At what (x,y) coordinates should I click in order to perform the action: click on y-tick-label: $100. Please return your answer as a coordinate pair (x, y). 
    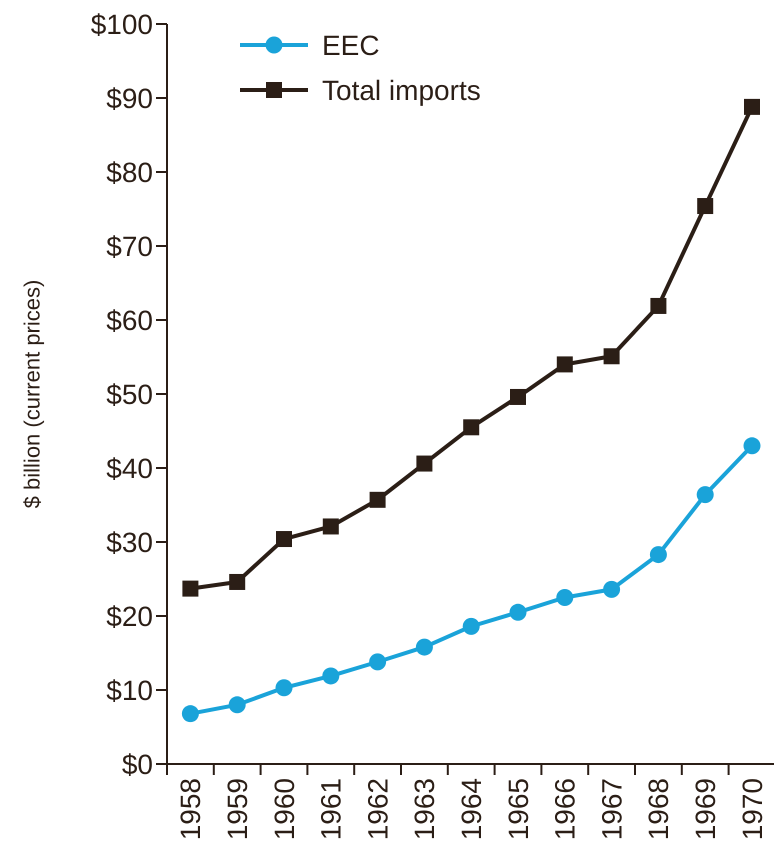
    Looking at the image, I should click on (121, 24).